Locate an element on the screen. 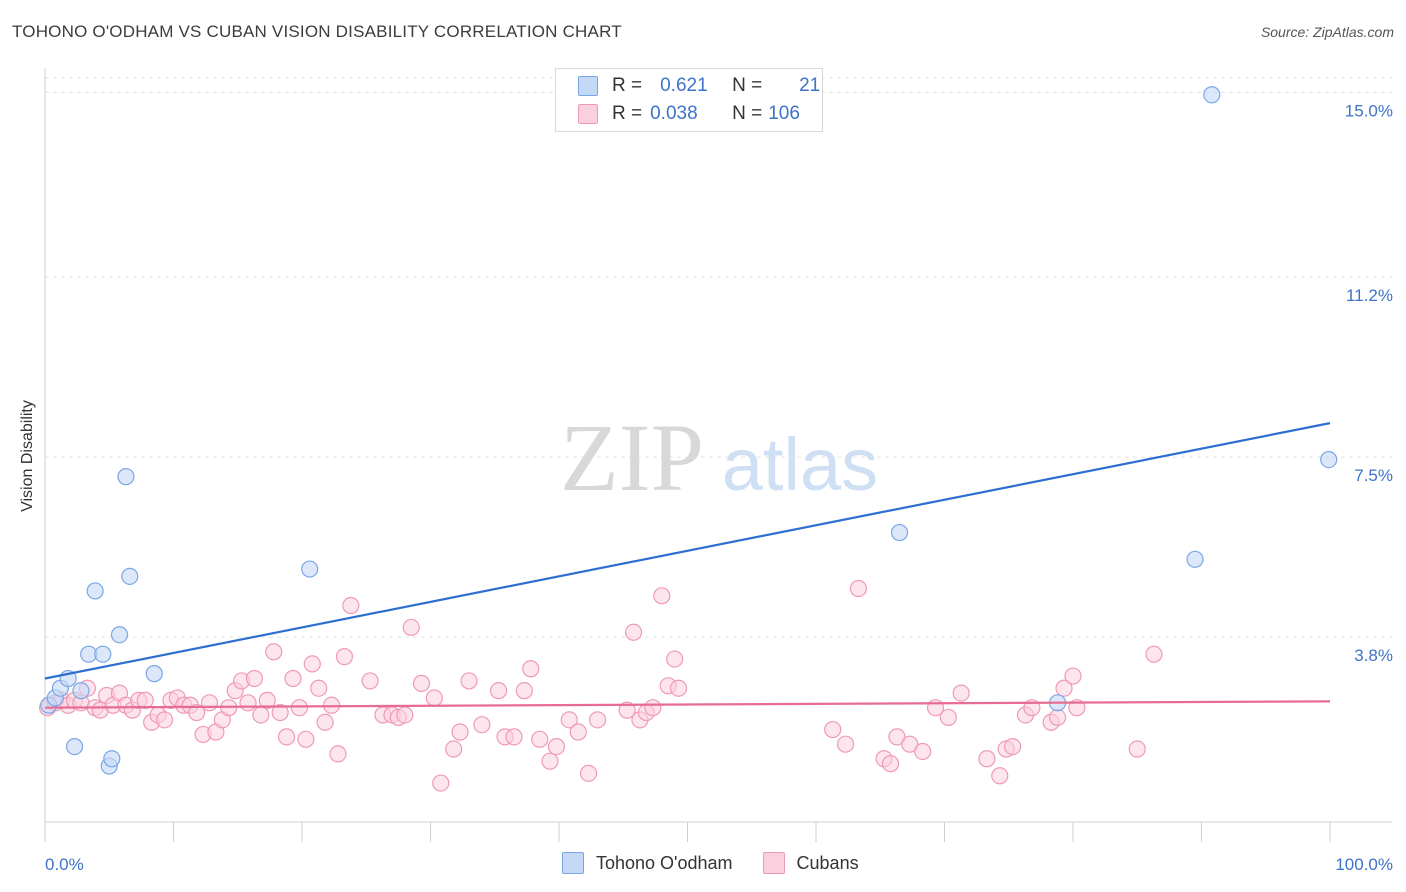 This screenshot has height=892, width=1406. r-value-cubans: 0.038 is located at coordinates (674, 113).